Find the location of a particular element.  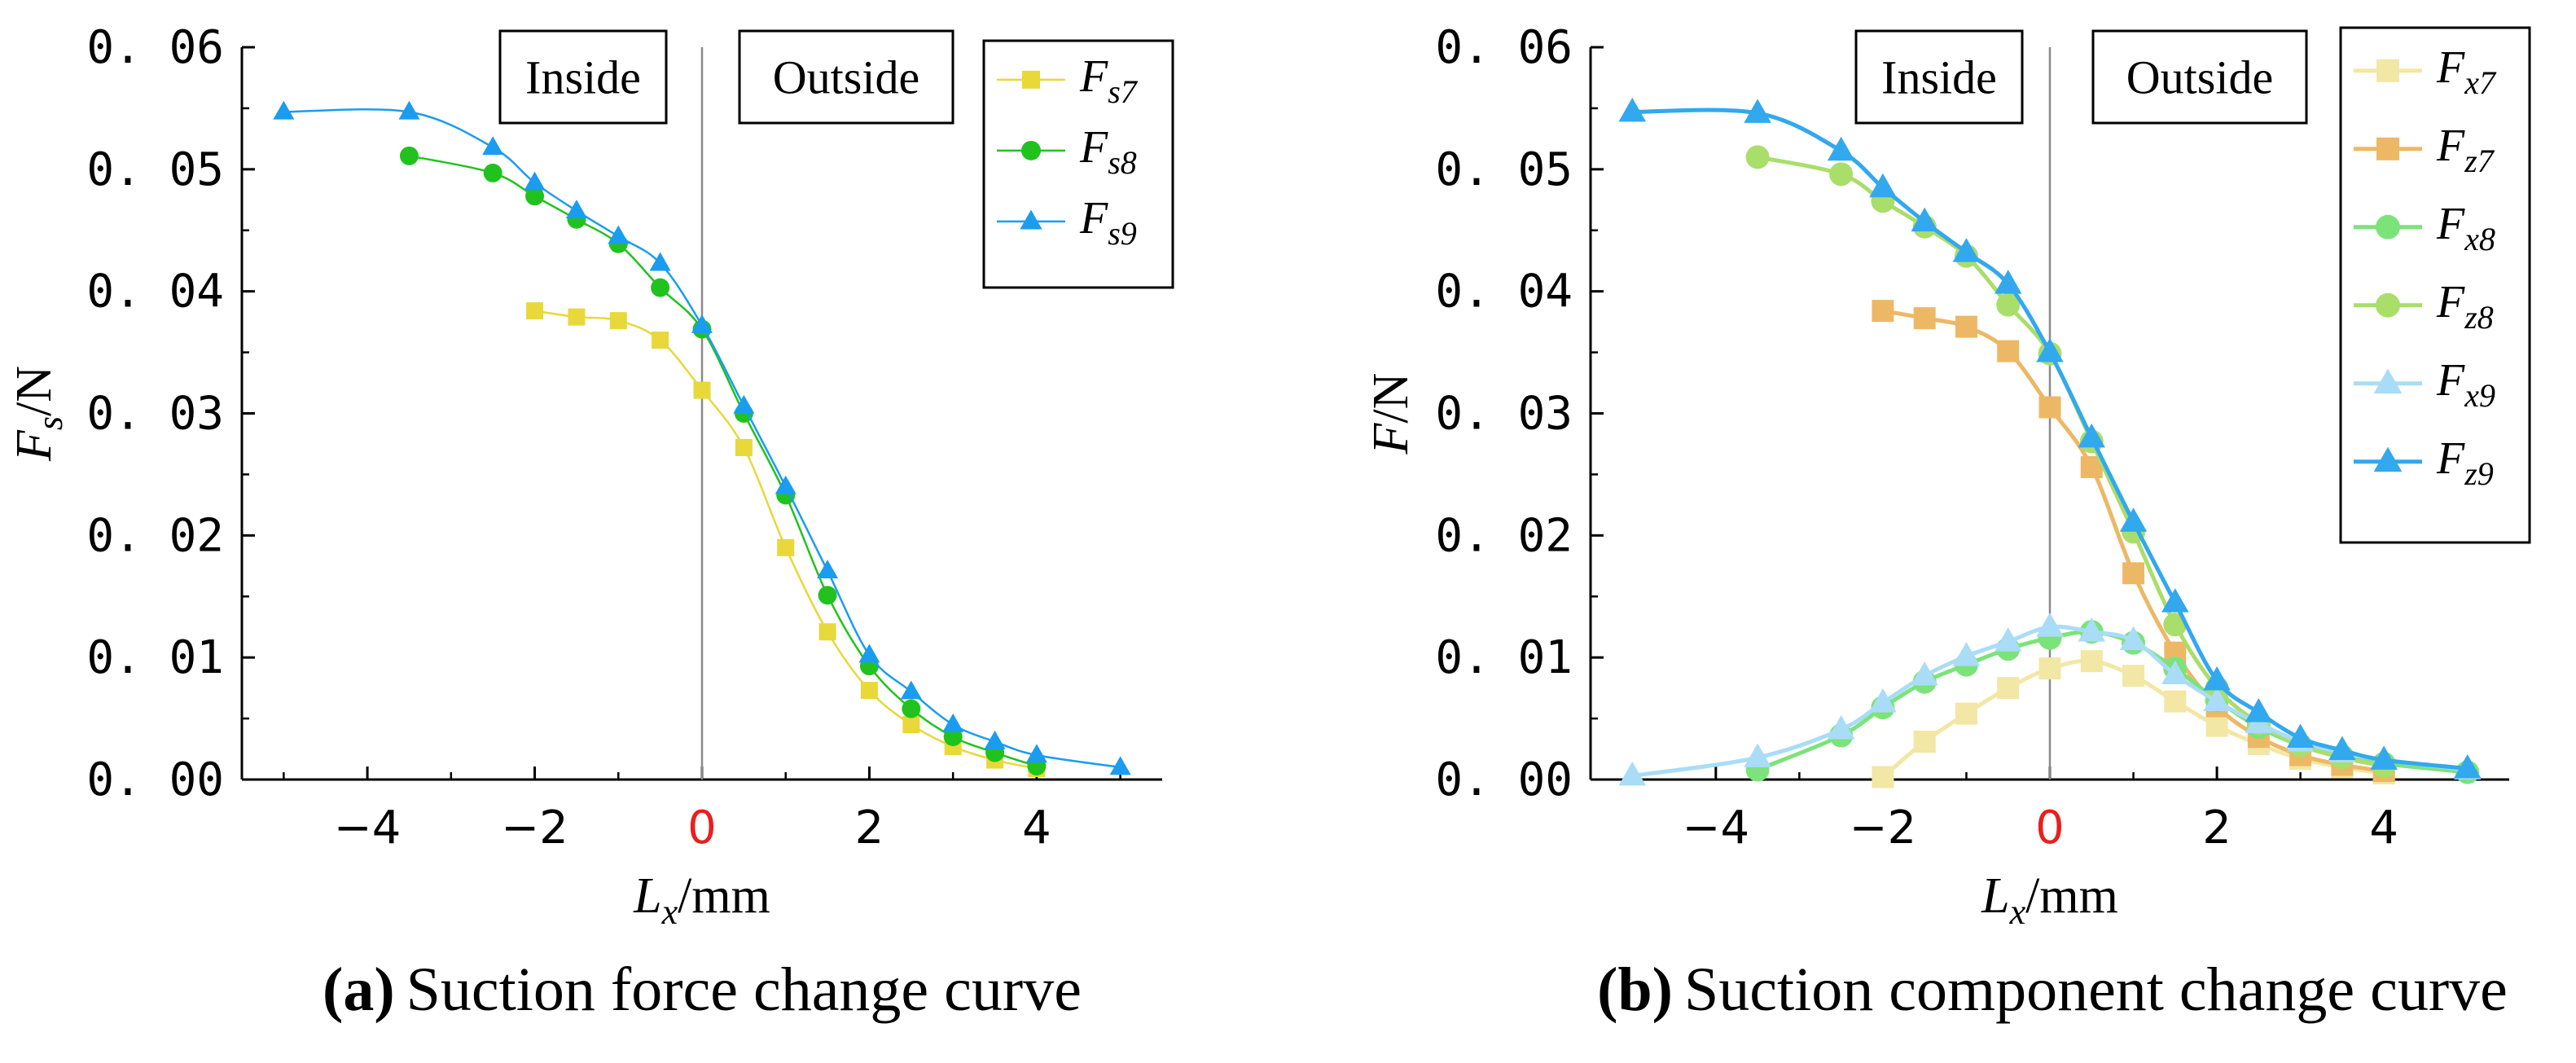

legend-entry-sub: s9 is located at coordinates (1122, 233).